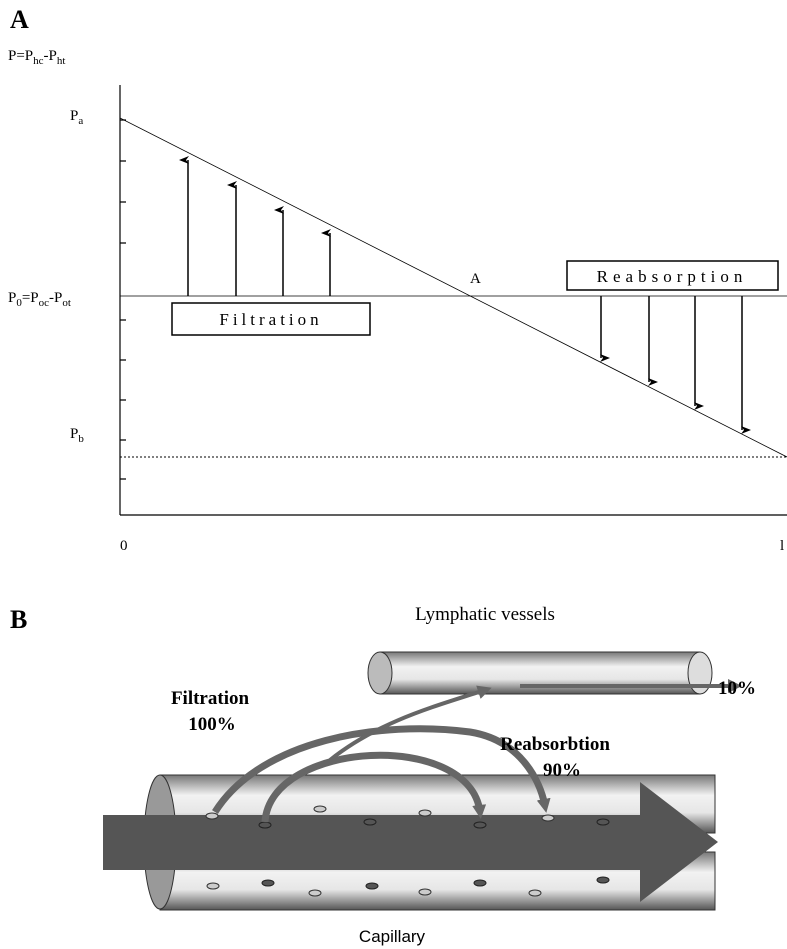  Describe the element at coordinates (381, 754) in the screenshot. I see `flow-arrows` at that location.